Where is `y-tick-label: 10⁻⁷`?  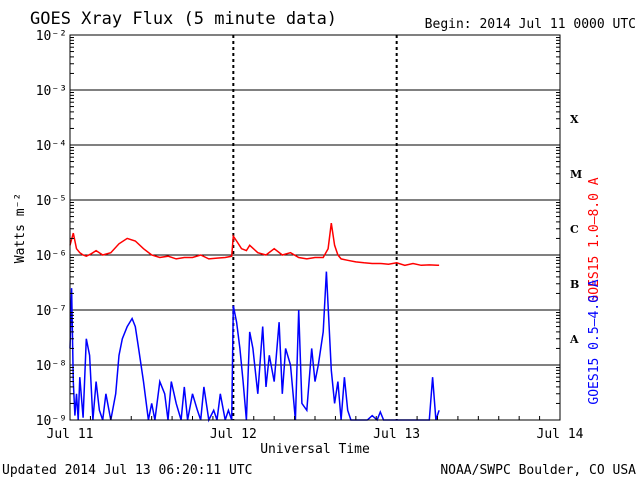 y-tick-label: 10⁻⁷ is located at coordinates (51, 311).